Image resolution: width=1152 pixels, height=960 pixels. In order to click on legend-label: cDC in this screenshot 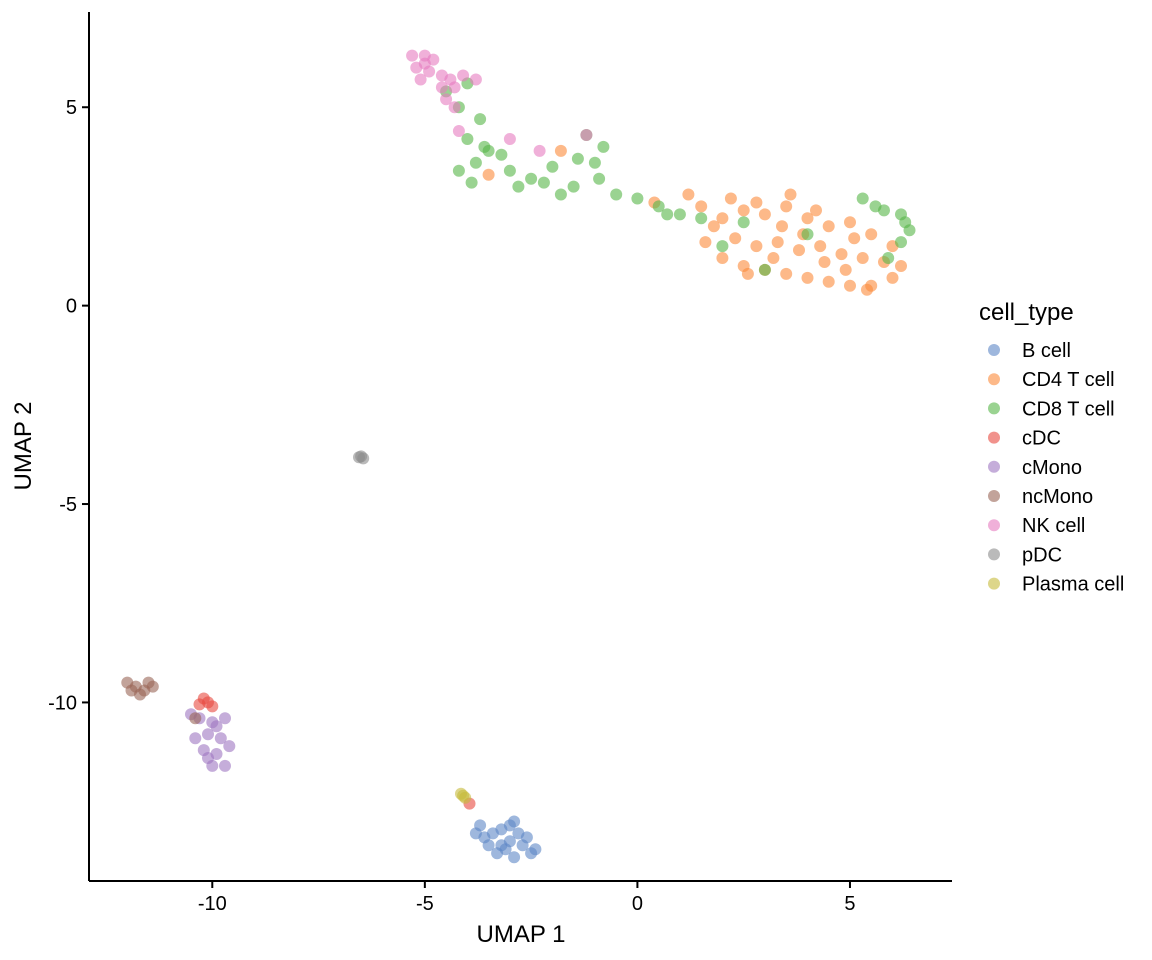, I will do `click(1041, 439)`.